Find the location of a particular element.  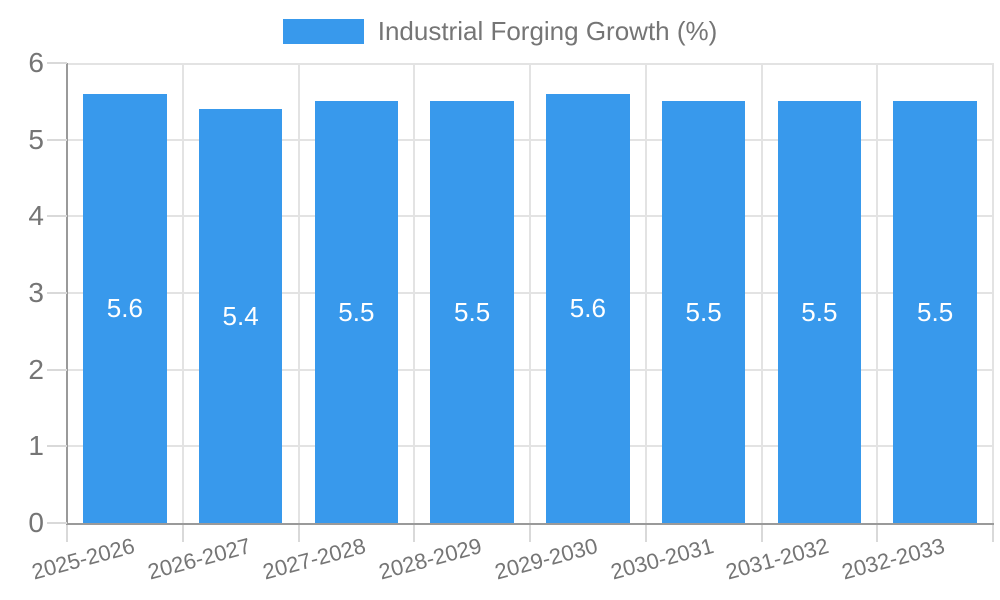

x-axis-tick-label: 2032-2033 is located at coordinates (893, 559).